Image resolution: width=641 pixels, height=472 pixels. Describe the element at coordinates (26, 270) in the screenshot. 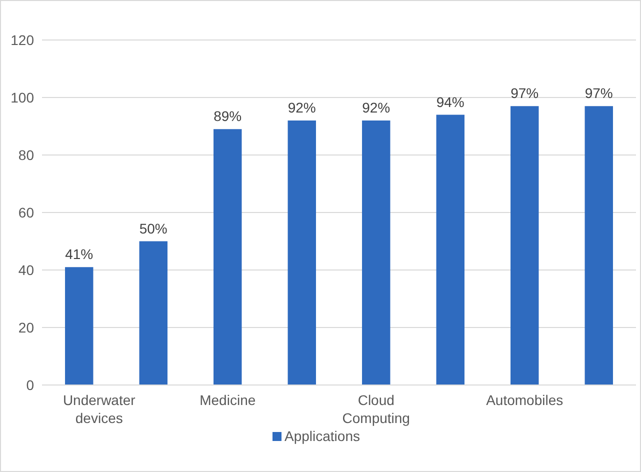

I see `y-tick-label: 40` at that location.